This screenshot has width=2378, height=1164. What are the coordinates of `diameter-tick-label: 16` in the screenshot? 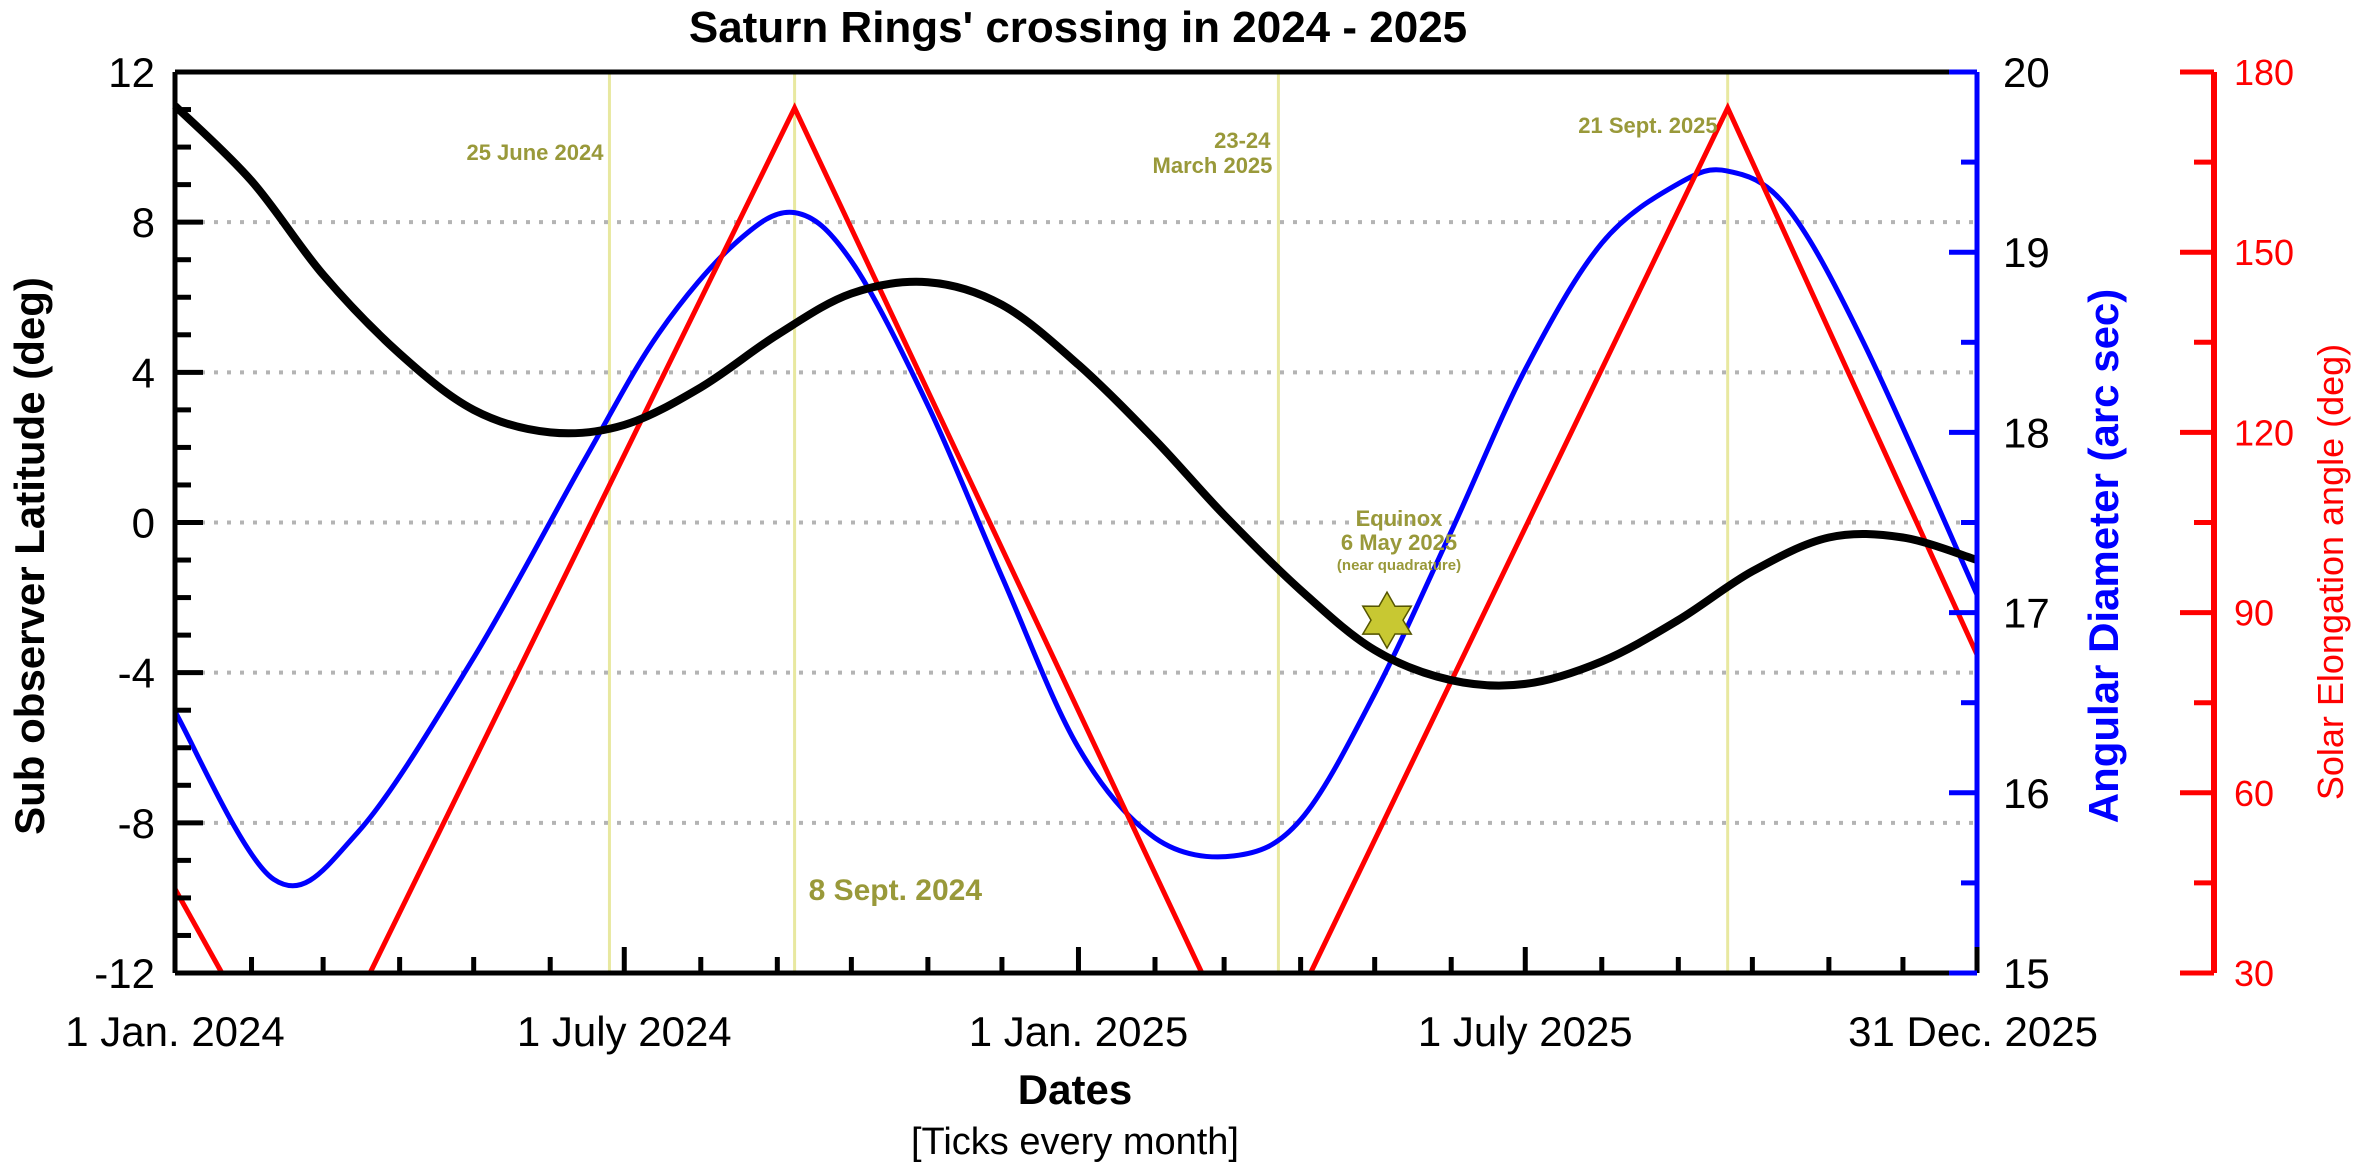 It's located at (2026, 793).